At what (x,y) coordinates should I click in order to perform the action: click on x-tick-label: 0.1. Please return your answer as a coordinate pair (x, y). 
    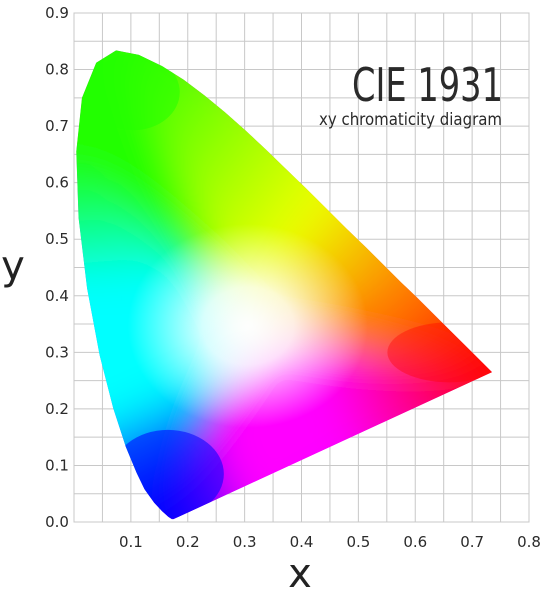
    Looking at the image, I should click on (131, 542).